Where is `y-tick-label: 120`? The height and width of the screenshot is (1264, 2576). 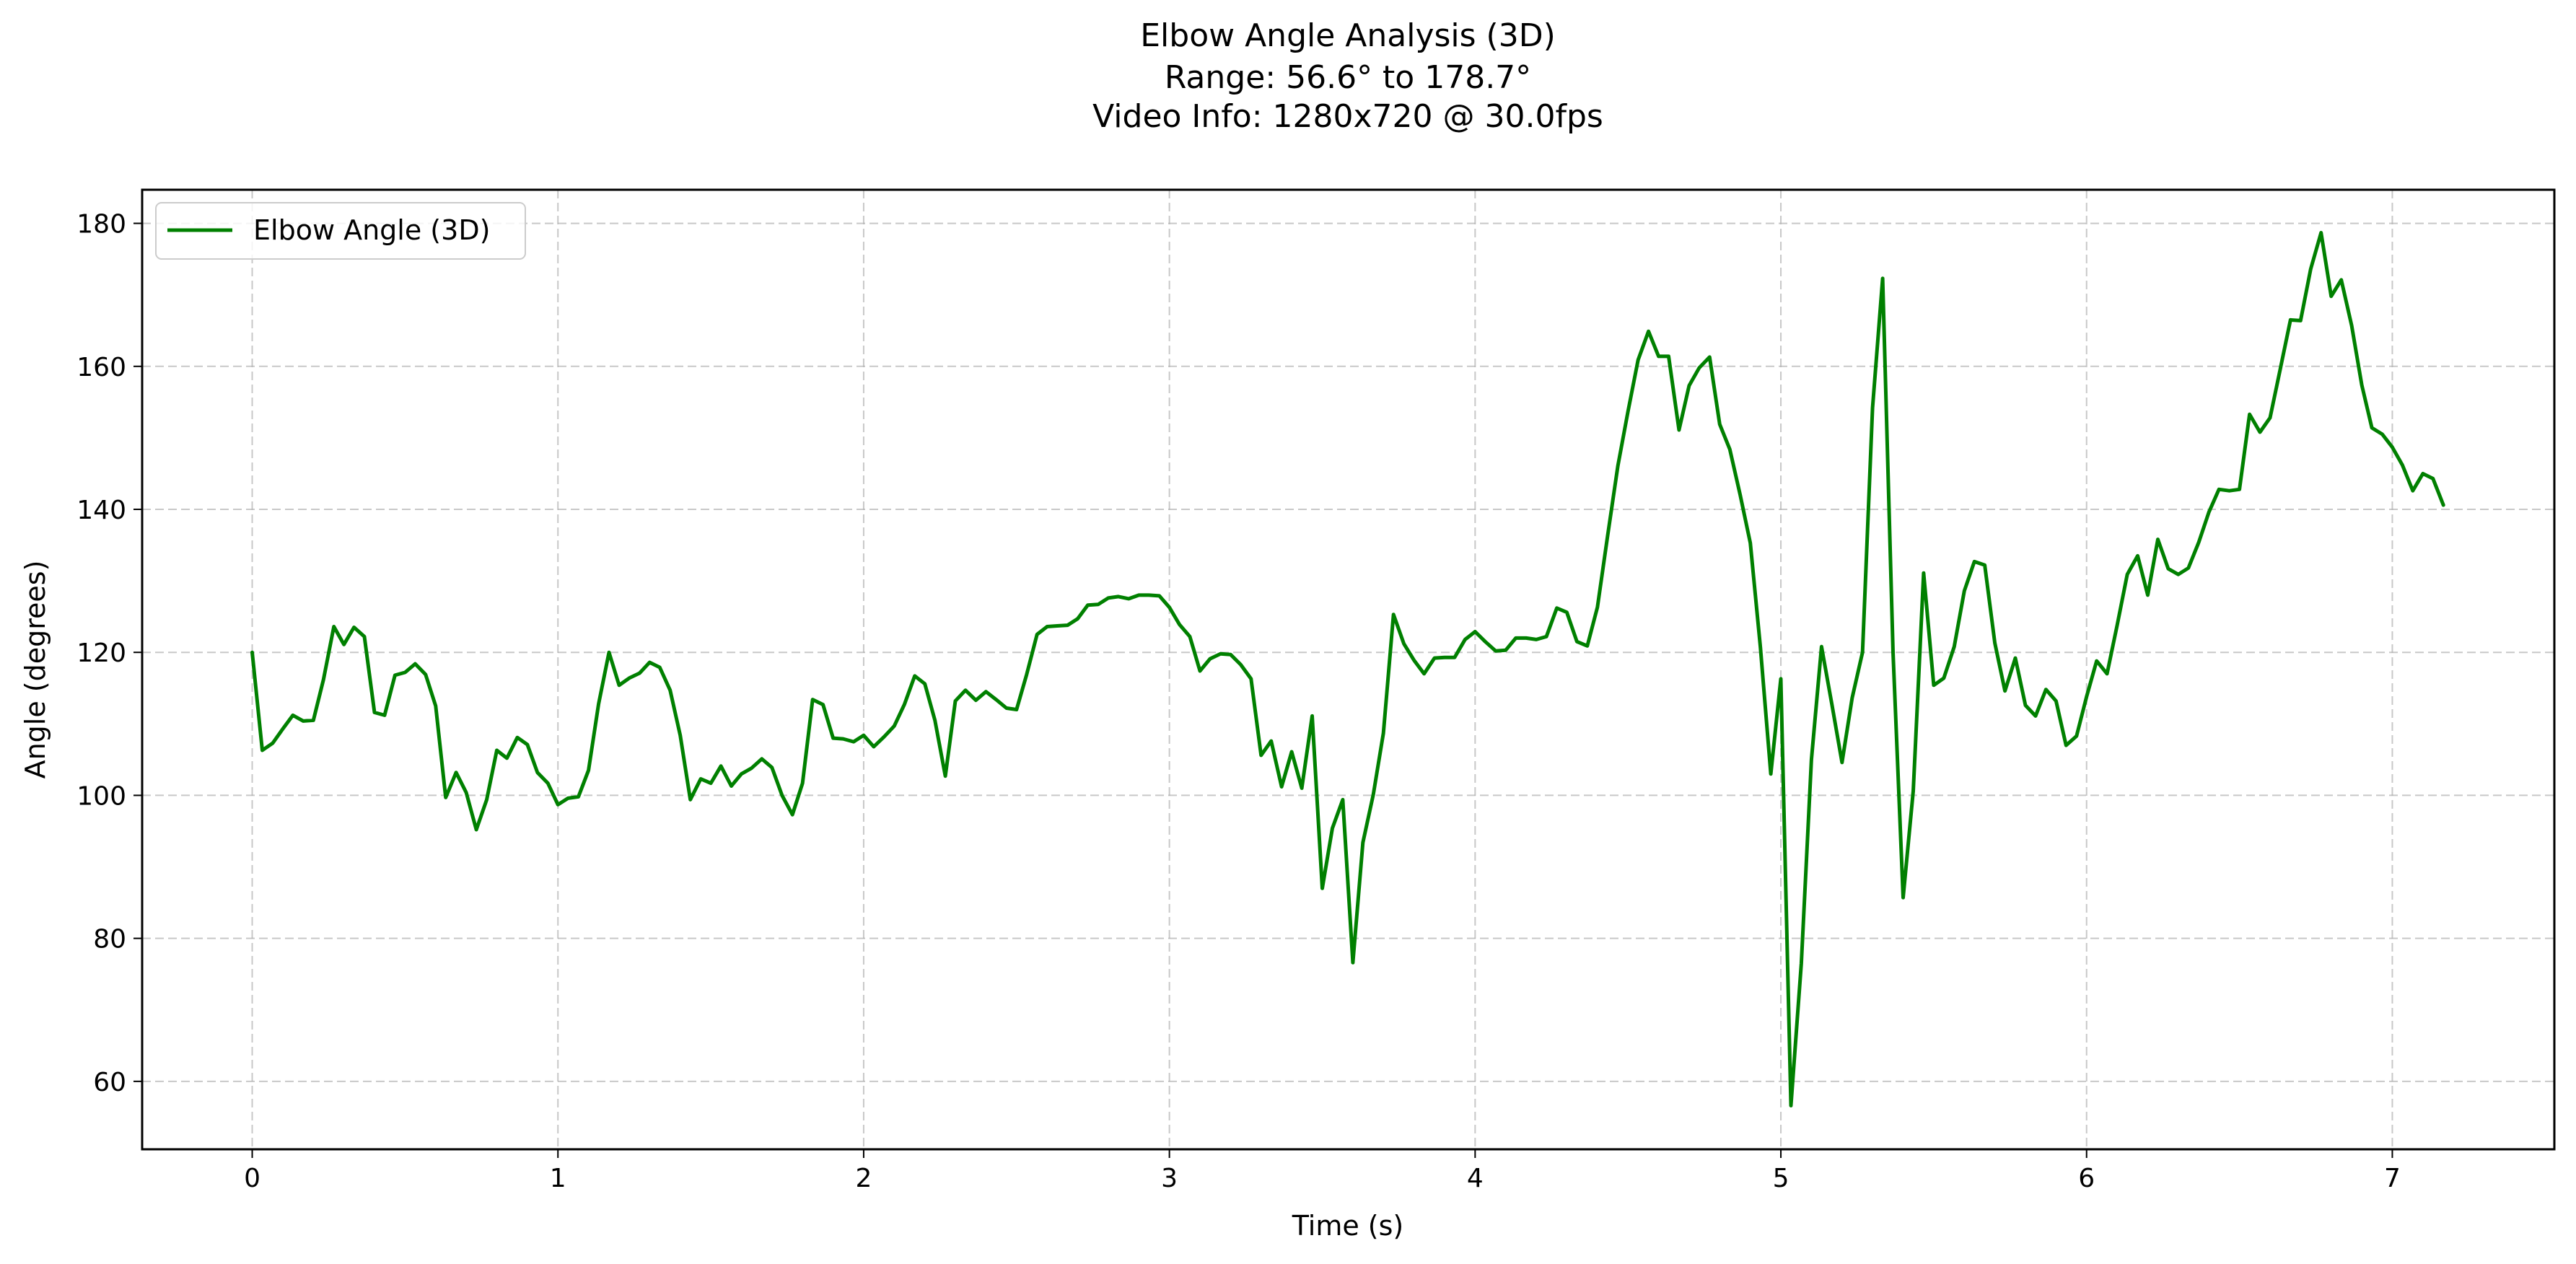 y-tick-label: 120 is located at coordinates (101, 653).